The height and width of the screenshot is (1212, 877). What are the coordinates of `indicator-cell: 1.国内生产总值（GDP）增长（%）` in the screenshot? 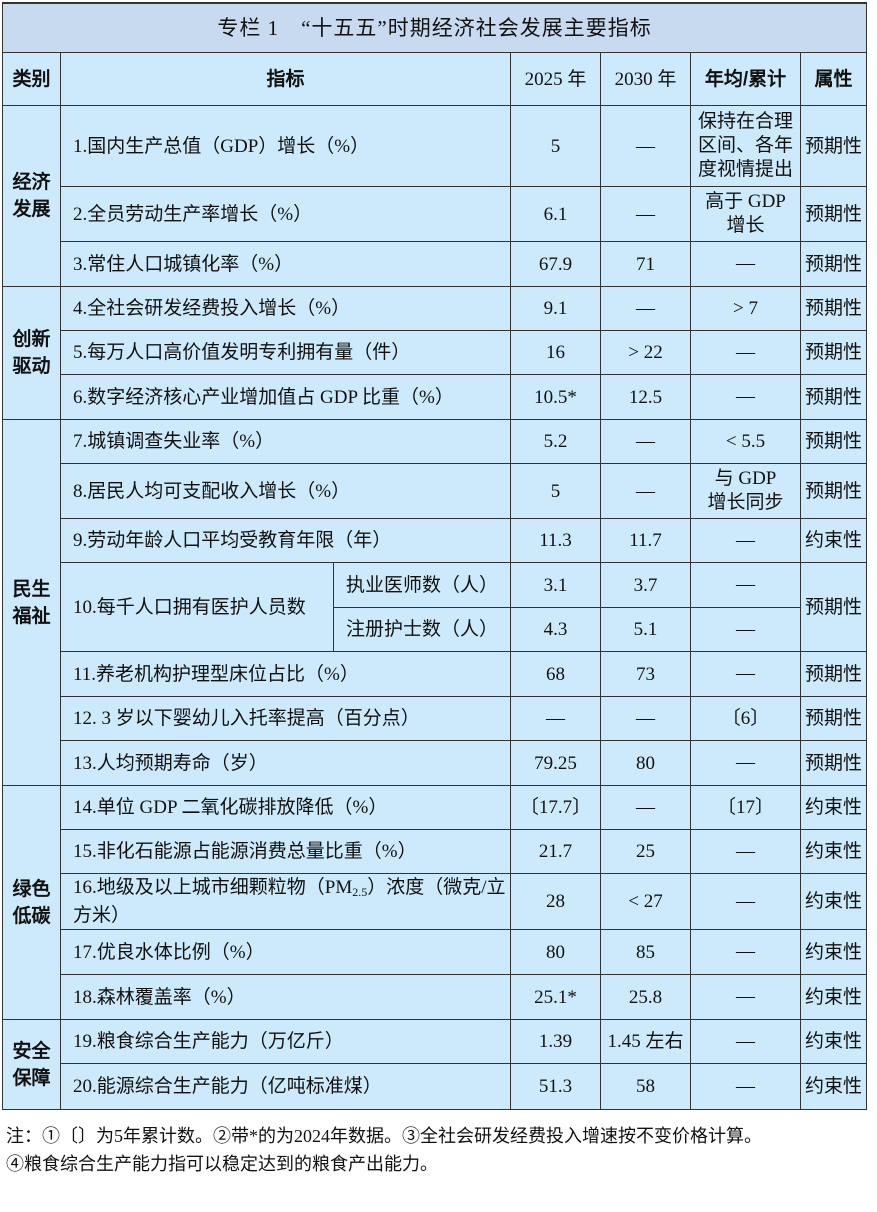 It's located at (285, 146).